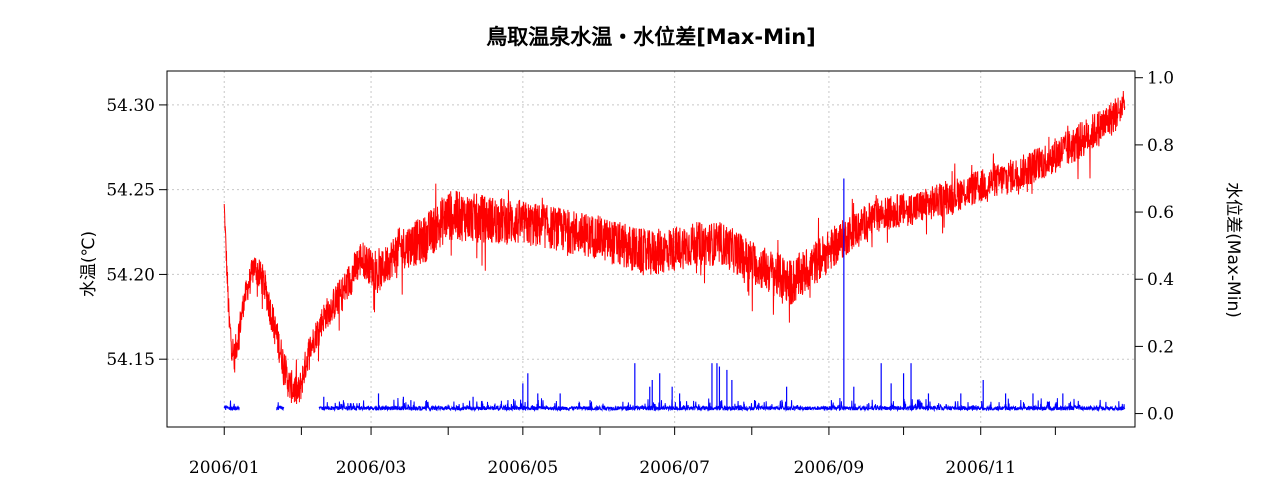 The width and height of the screenshot is (1280, 500). I want to click on x-tick-label: 2006/05, so click(523, 468).